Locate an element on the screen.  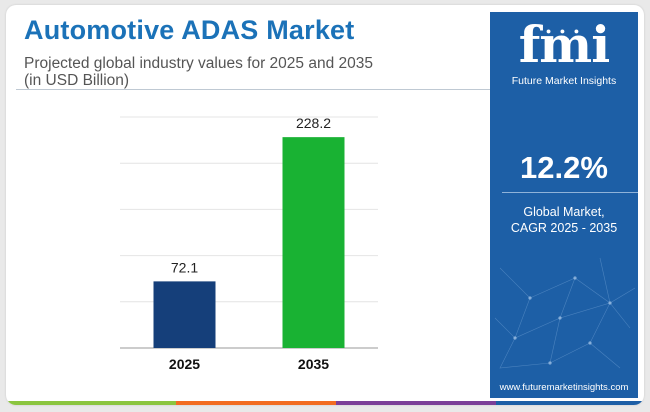
fmi-logo: fmi is located at coordinates (564, 44).